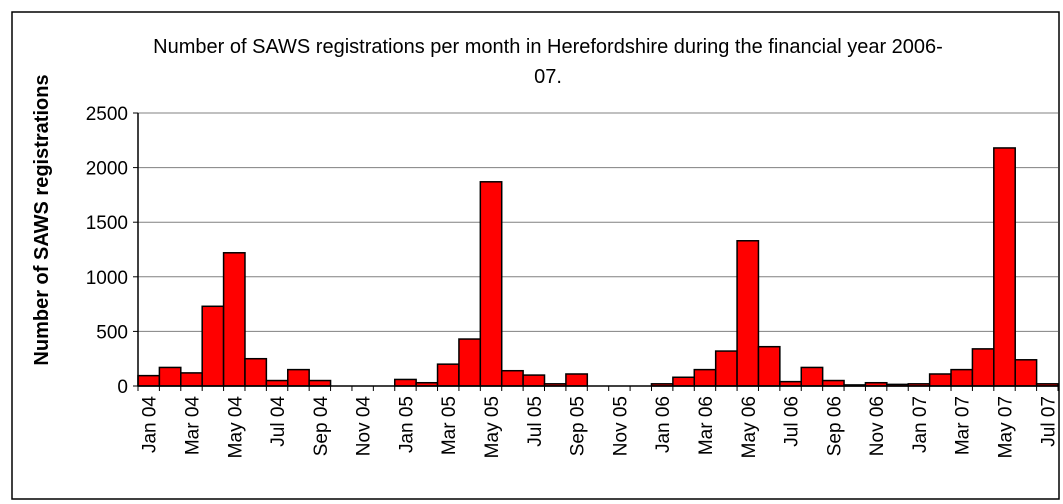  I want to click on x-tick-label: Jan 04, so click(150, 424).